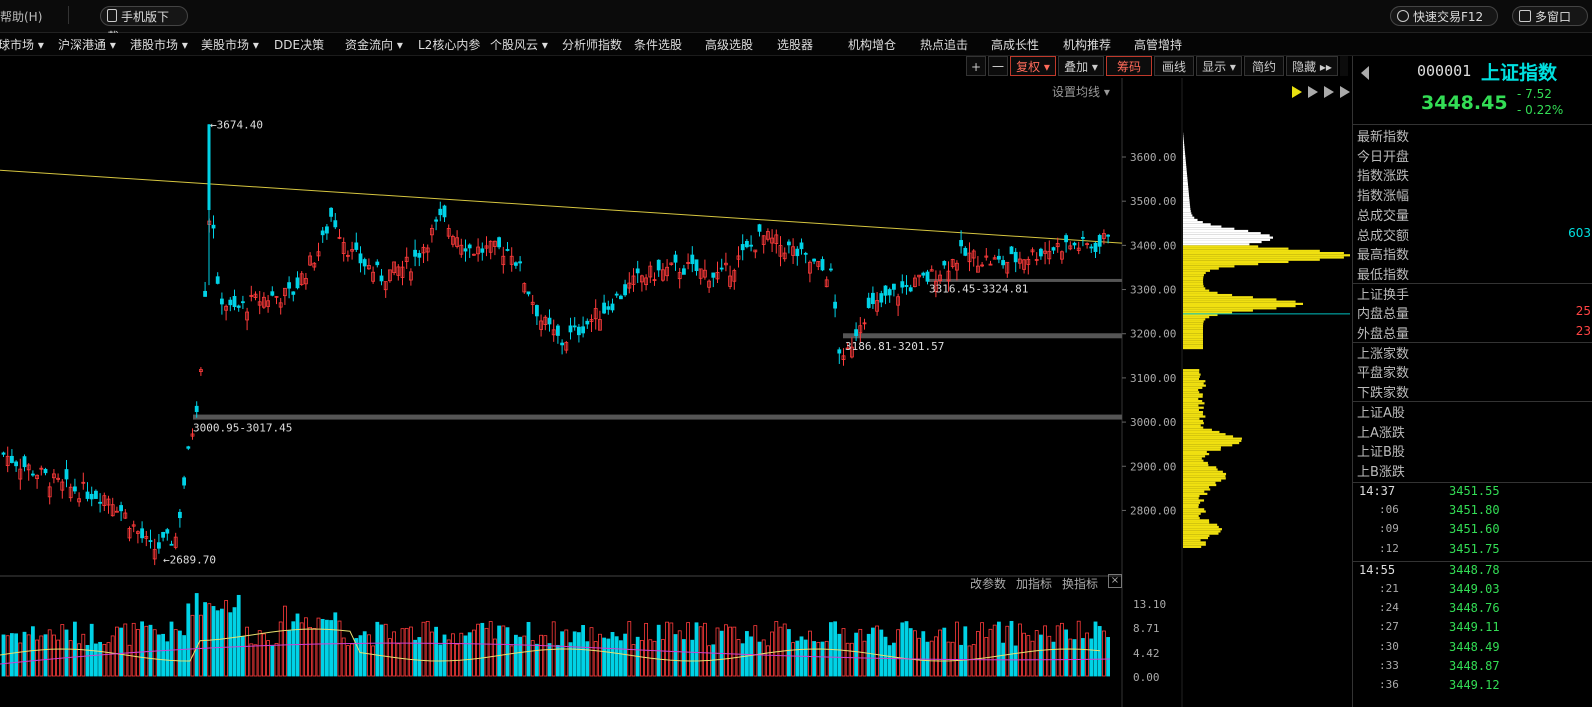  What do you see at coordinates (1344, 66) in the screenshot?
I see `fullscreen-icon` at bounding box center [1344, 66].